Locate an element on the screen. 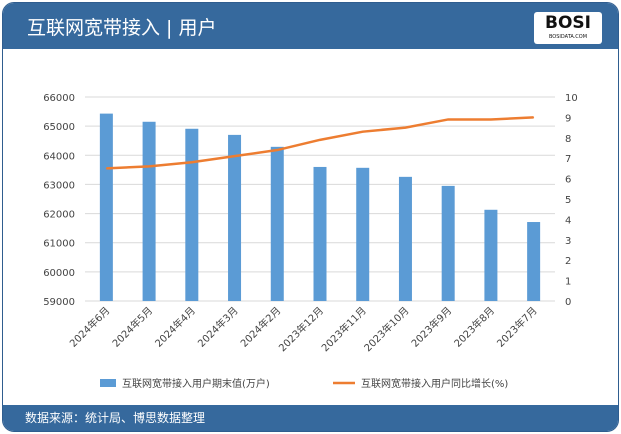 Image resolution: width=621 pixels, height=434 pixels. y2-tick-label: 7 is located at coordinates (568, 159).